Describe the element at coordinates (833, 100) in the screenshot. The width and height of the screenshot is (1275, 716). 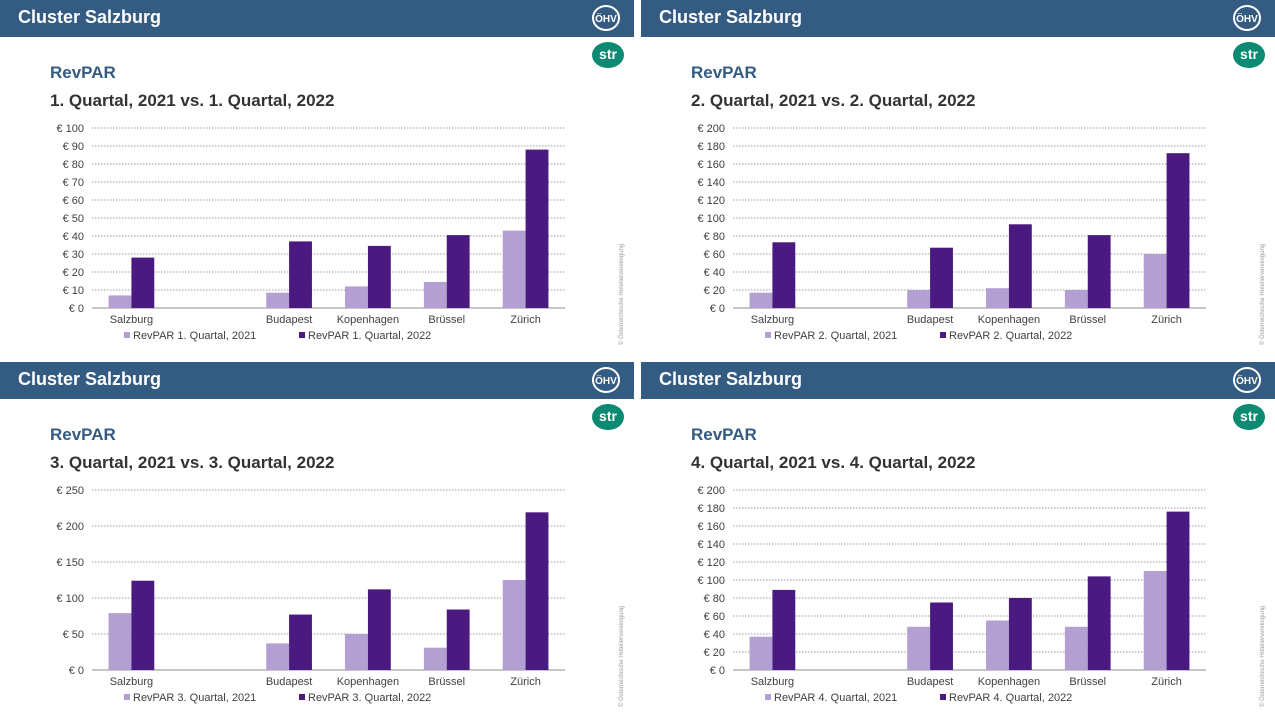
I see `chart-title: 2. Quartal, 2021 vs. 2. Quartal, 2022` at that location.